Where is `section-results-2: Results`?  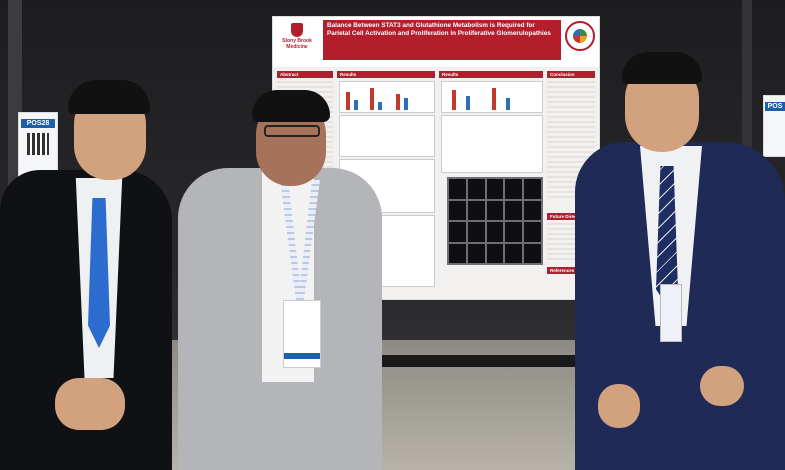 section-results-2: Results is located at coordinates (491, 74).